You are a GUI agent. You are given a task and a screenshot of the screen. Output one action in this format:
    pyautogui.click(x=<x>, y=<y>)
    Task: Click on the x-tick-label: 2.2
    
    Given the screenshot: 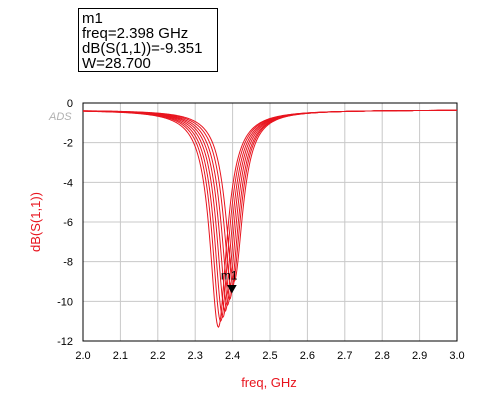 What is the action you would take?
    pyautogui.click(x=157, y=356)
    